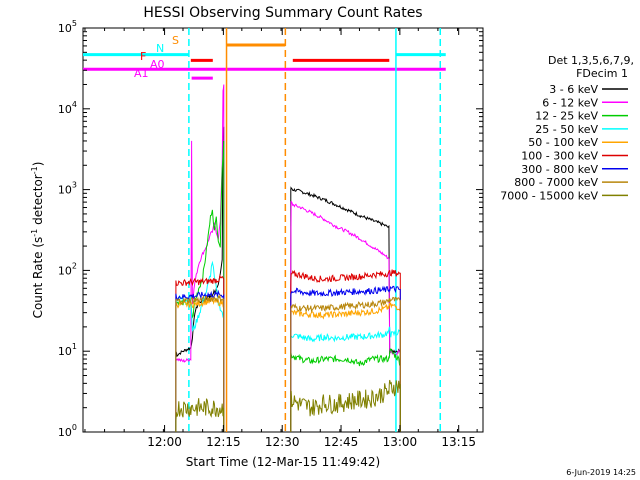 The image size is (640, 480). What do you see at coordinates (549, 195) in the screenshot?
I see `legend-entry-label: 7000 - 15000 keV` at bounding box center [549, 195].